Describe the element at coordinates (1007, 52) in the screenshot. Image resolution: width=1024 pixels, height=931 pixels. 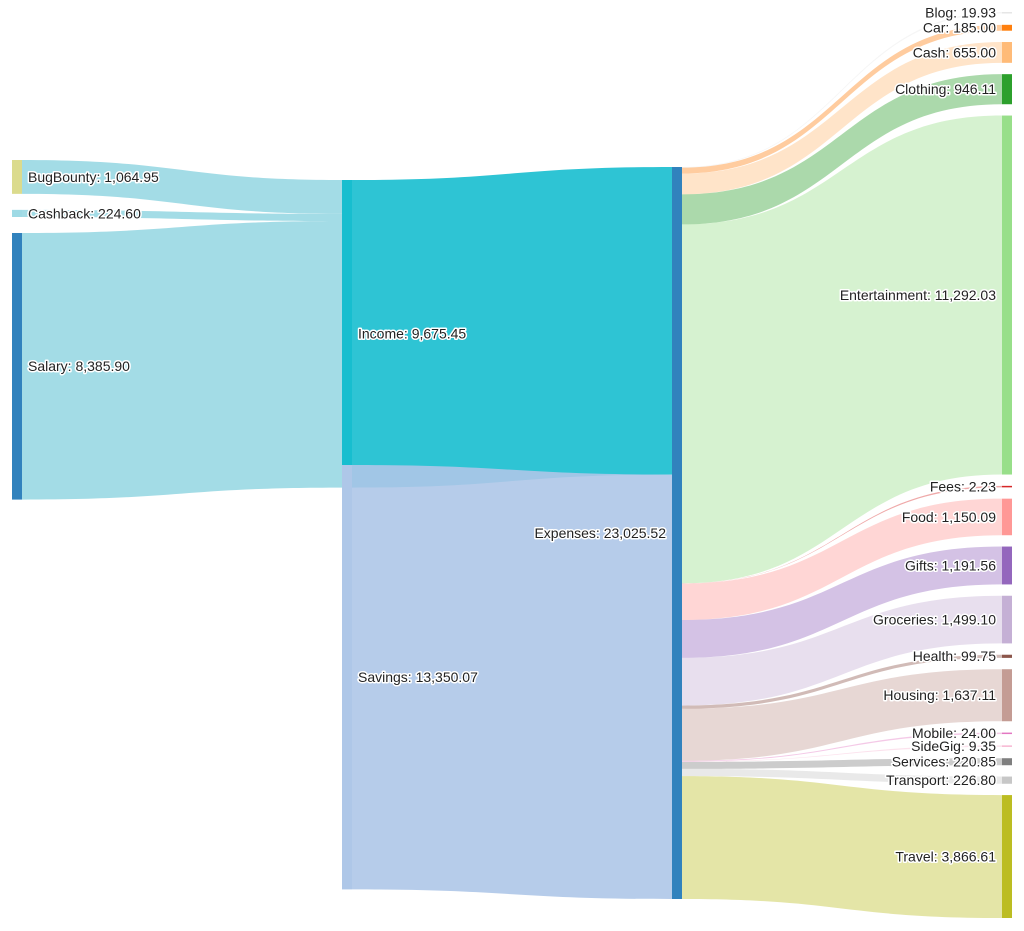
I see `node-cash` at that location.